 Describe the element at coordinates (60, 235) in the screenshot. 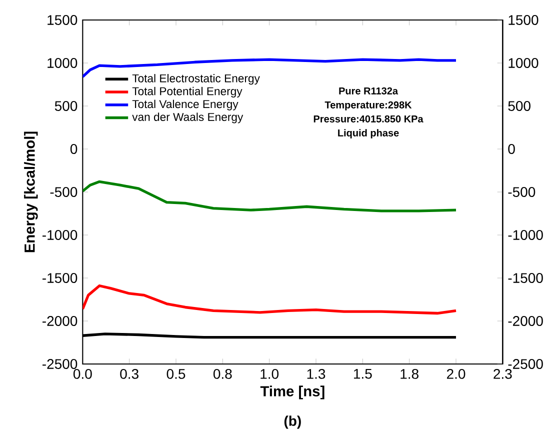

I see `y-tick-label: -1000` at that location.